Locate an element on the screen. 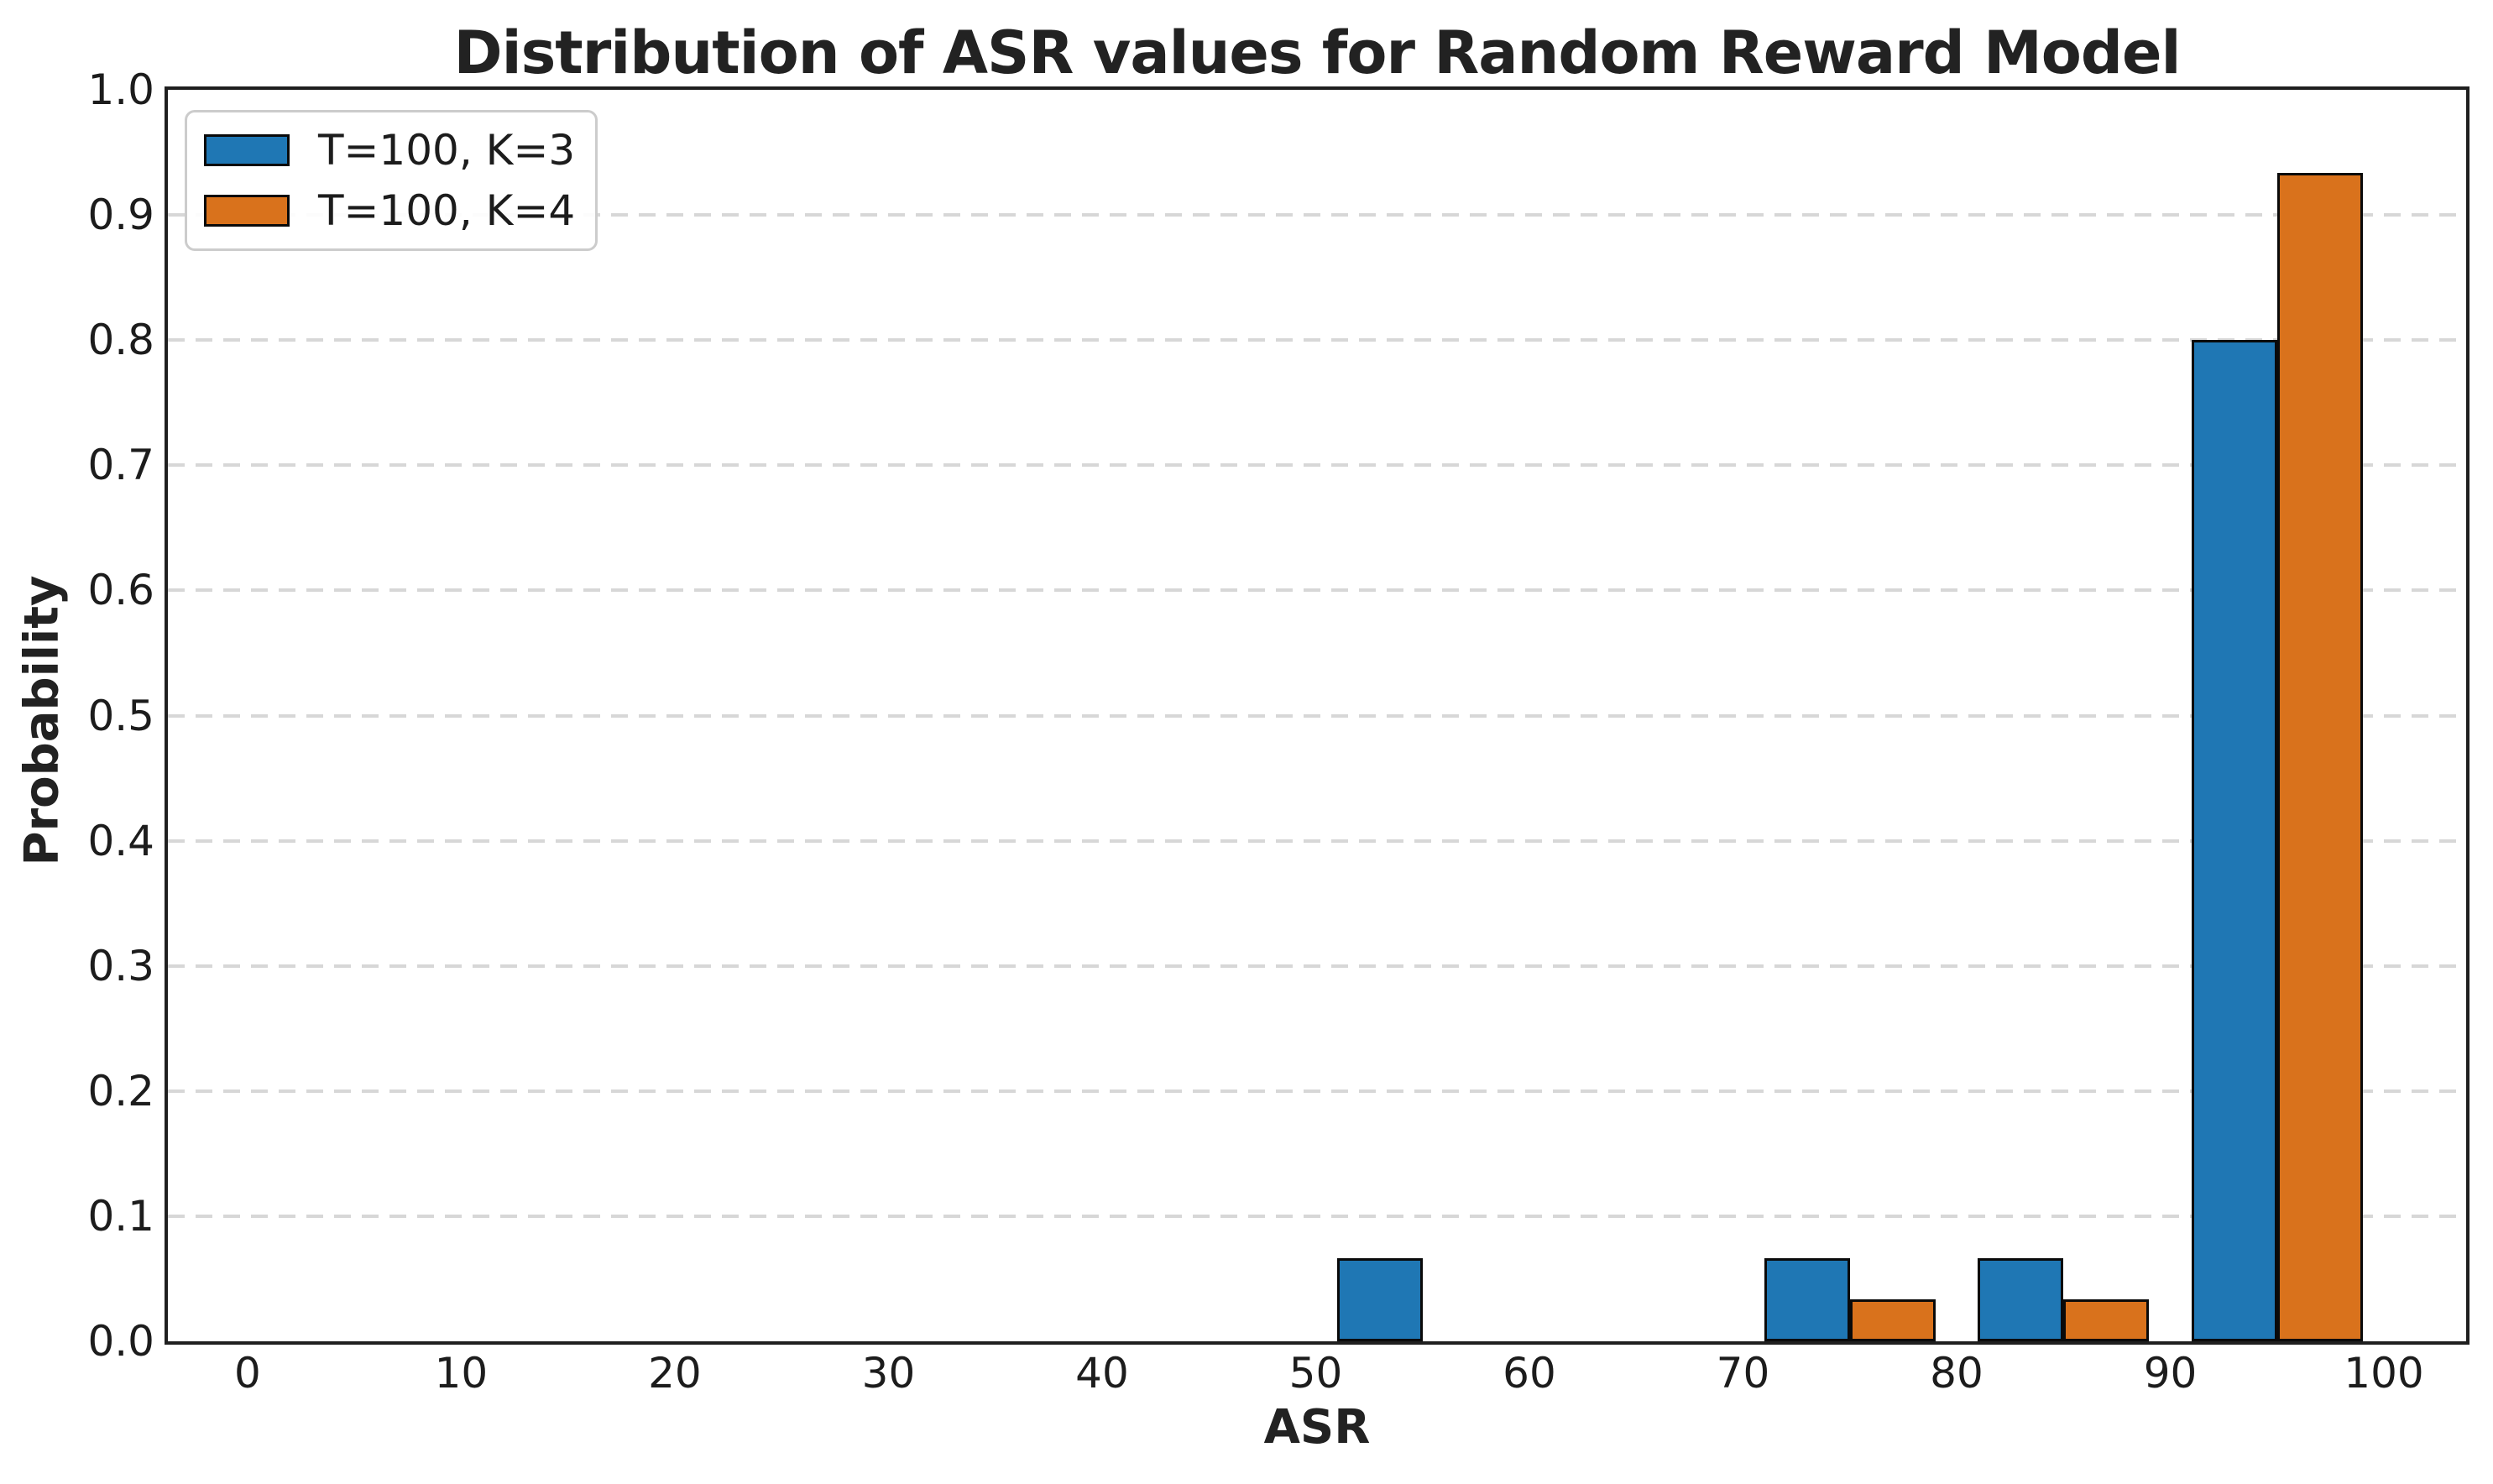 Image resolution: width=2493 pixels, height=1484 pixels. x-tick-label: 80 is located at coordinates (1956, 1373).